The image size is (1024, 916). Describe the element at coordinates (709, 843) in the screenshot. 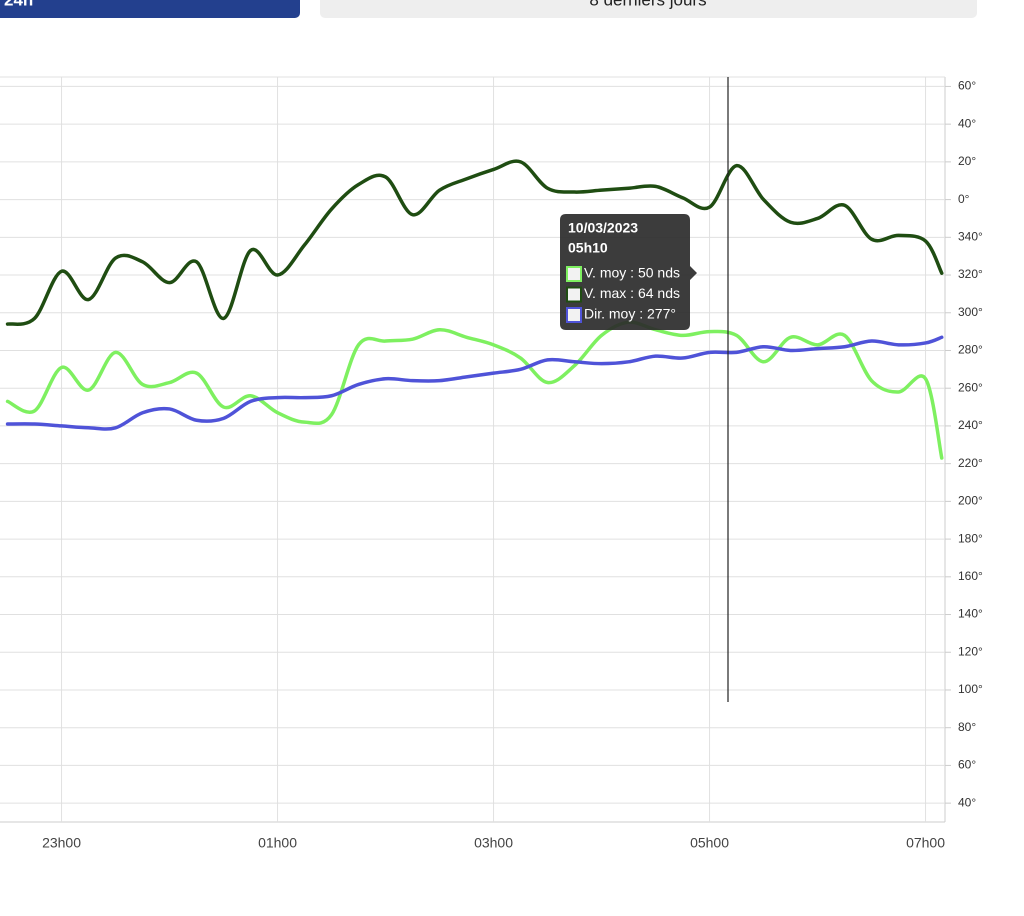

I see `x-tick-label: 05h00` at that location.